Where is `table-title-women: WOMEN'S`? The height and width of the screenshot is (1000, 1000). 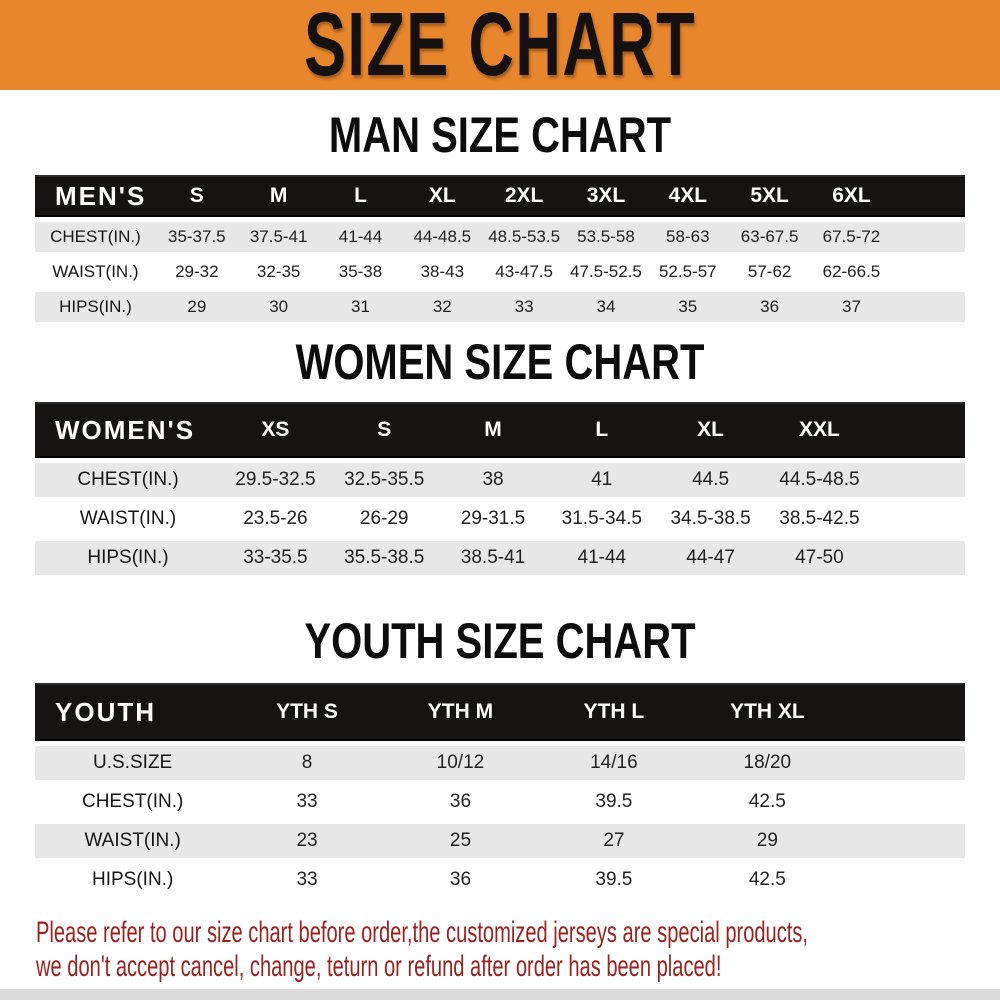
table-title-women: WOMEN'S is located at coordinates (128, 430).